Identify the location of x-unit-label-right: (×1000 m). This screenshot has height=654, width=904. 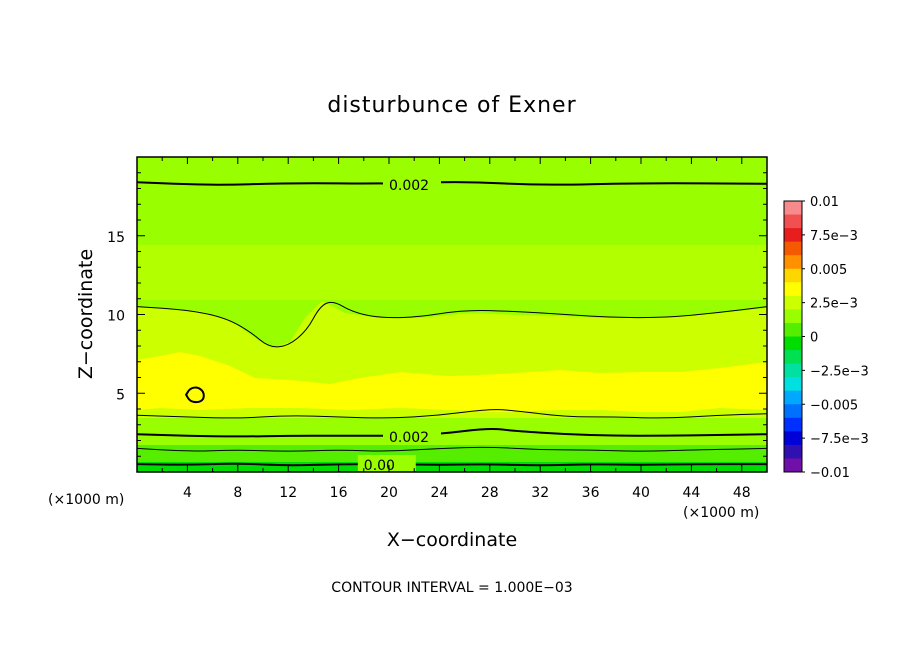
(721, 513).